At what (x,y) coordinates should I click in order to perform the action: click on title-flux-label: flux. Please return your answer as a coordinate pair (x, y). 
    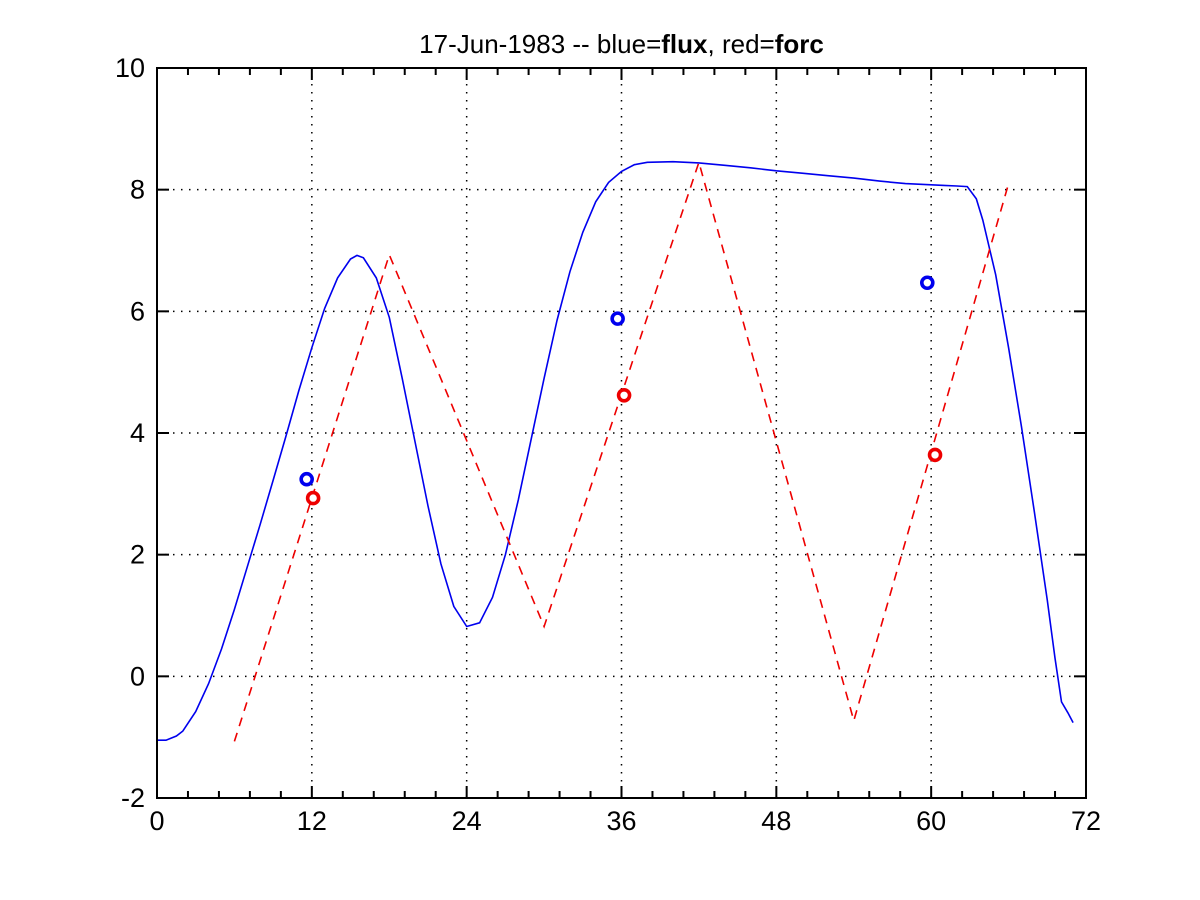
    Looking at the image, I should click on (684, 44).